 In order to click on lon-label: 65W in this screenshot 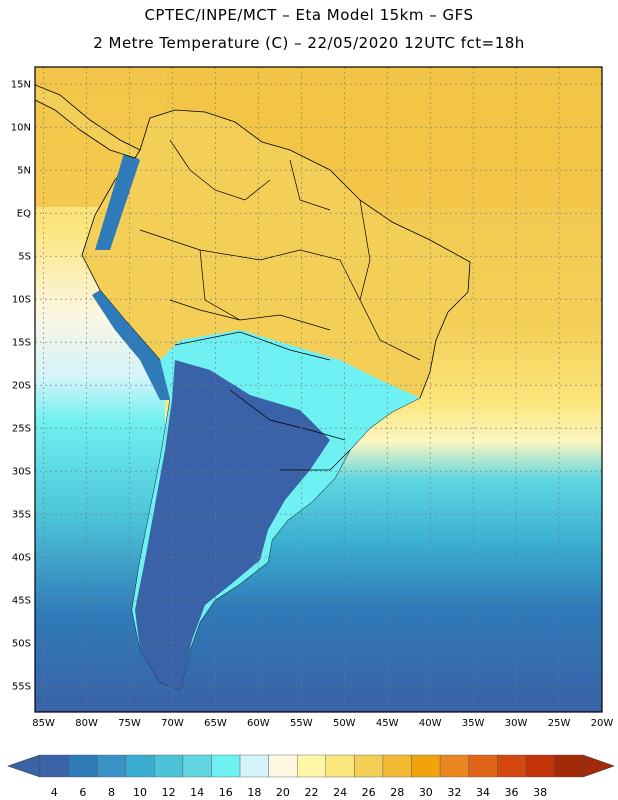, I will do `click(215, 723)`.